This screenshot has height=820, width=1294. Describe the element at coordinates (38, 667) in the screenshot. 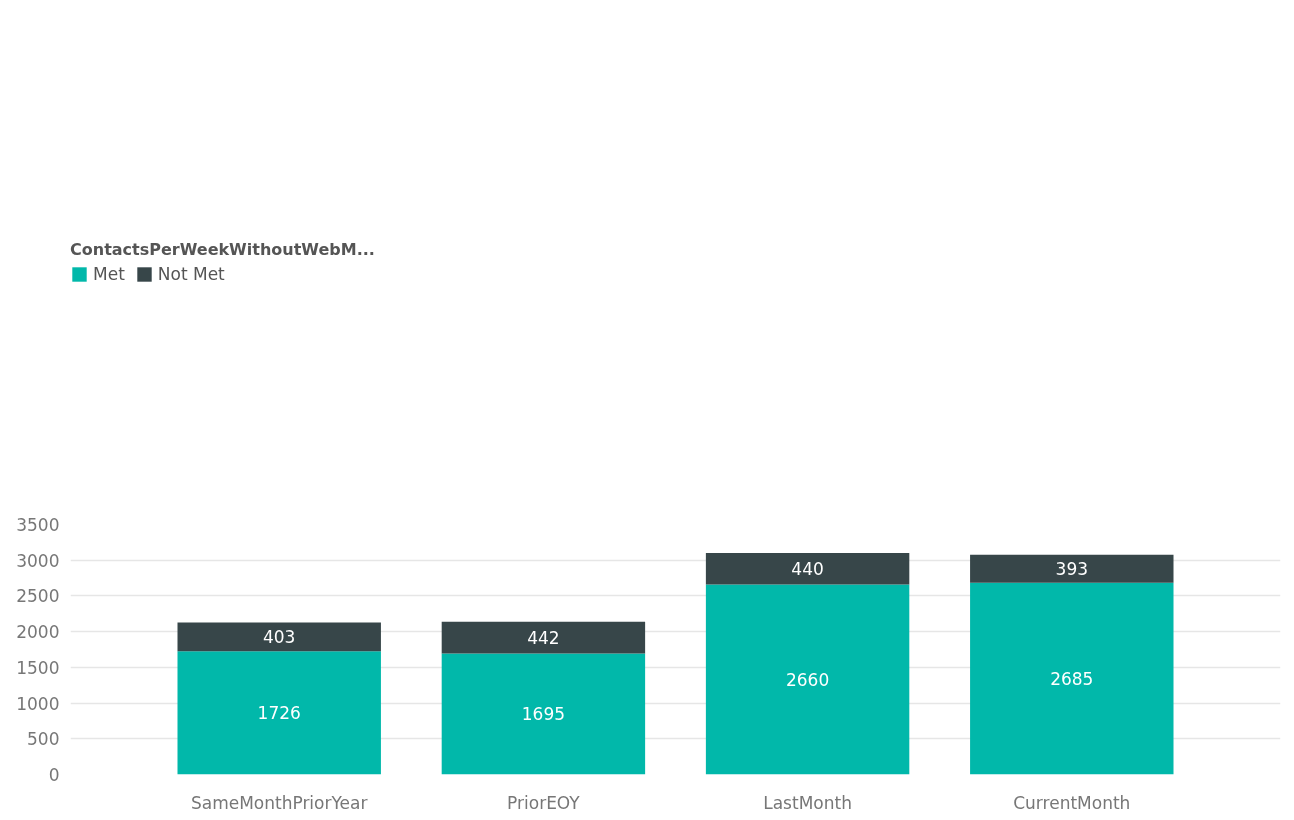

I see `y-tick-label: 1500` at that location.